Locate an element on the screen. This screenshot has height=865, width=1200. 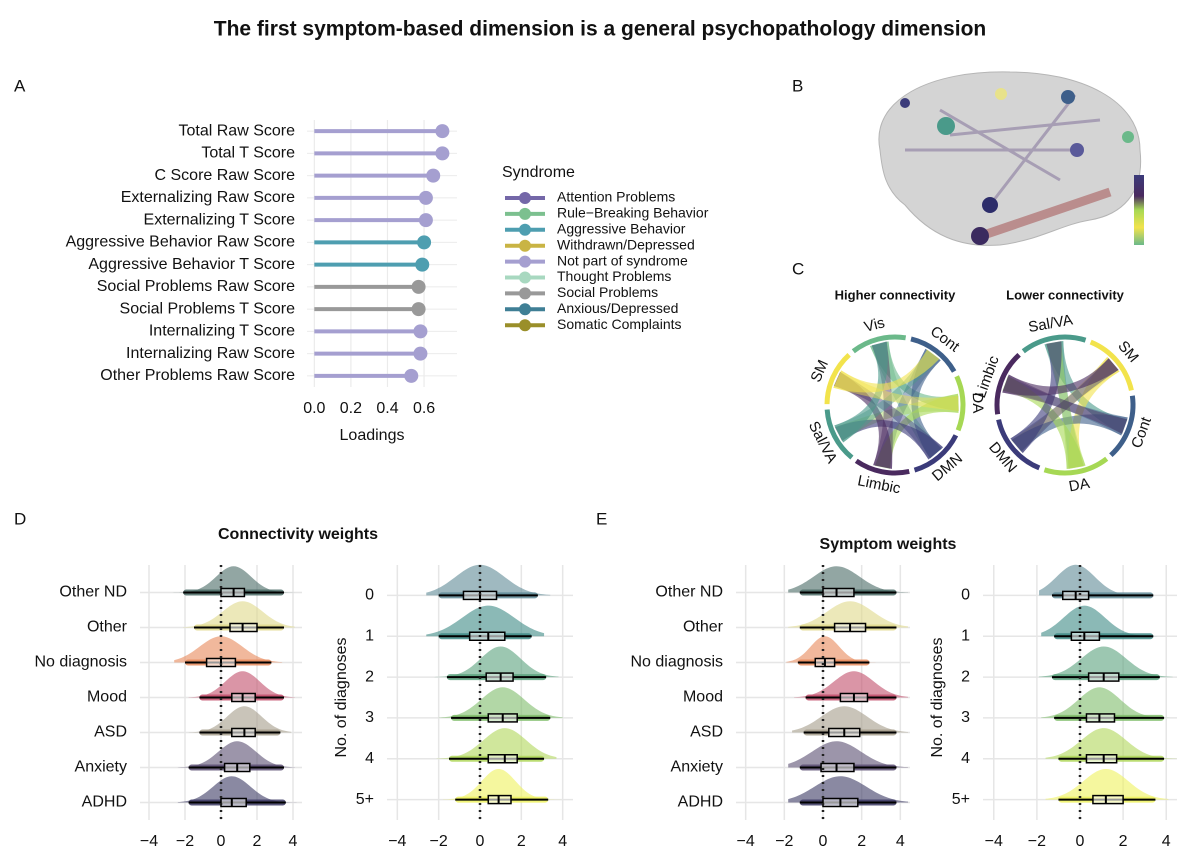
legend-label: Rule−Breaking Behavior is located at coordinates (633, 213).